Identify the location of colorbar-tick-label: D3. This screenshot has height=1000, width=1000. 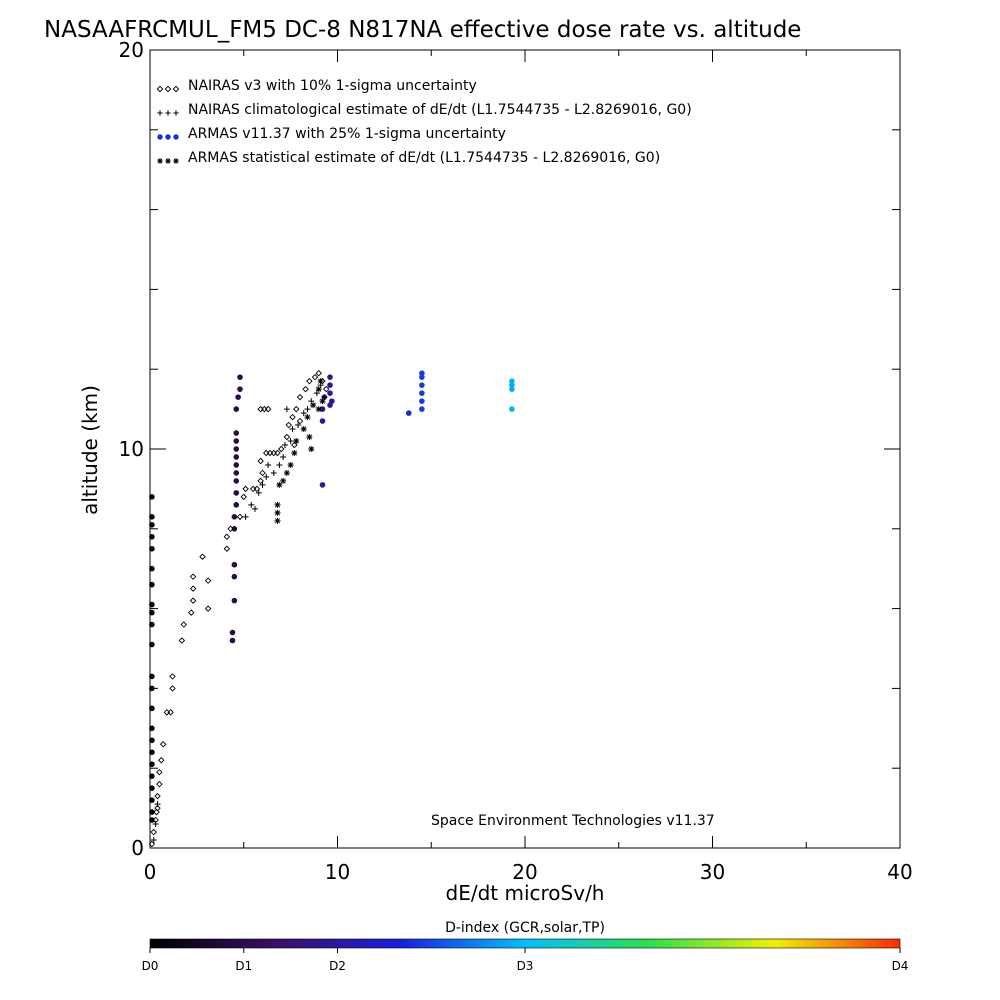
(525, 966).